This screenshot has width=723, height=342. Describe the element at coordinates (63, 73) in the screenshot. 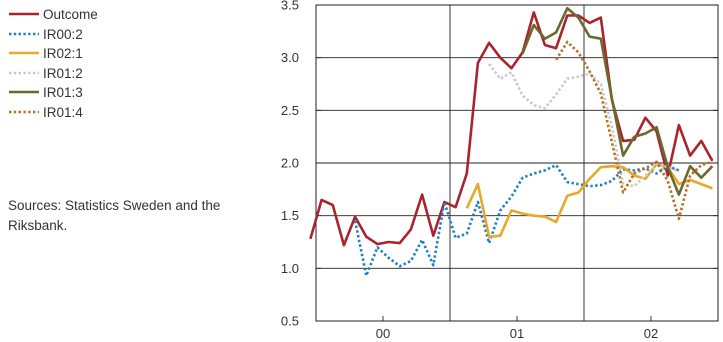

I see `legend-label: IR01:2` at that location.